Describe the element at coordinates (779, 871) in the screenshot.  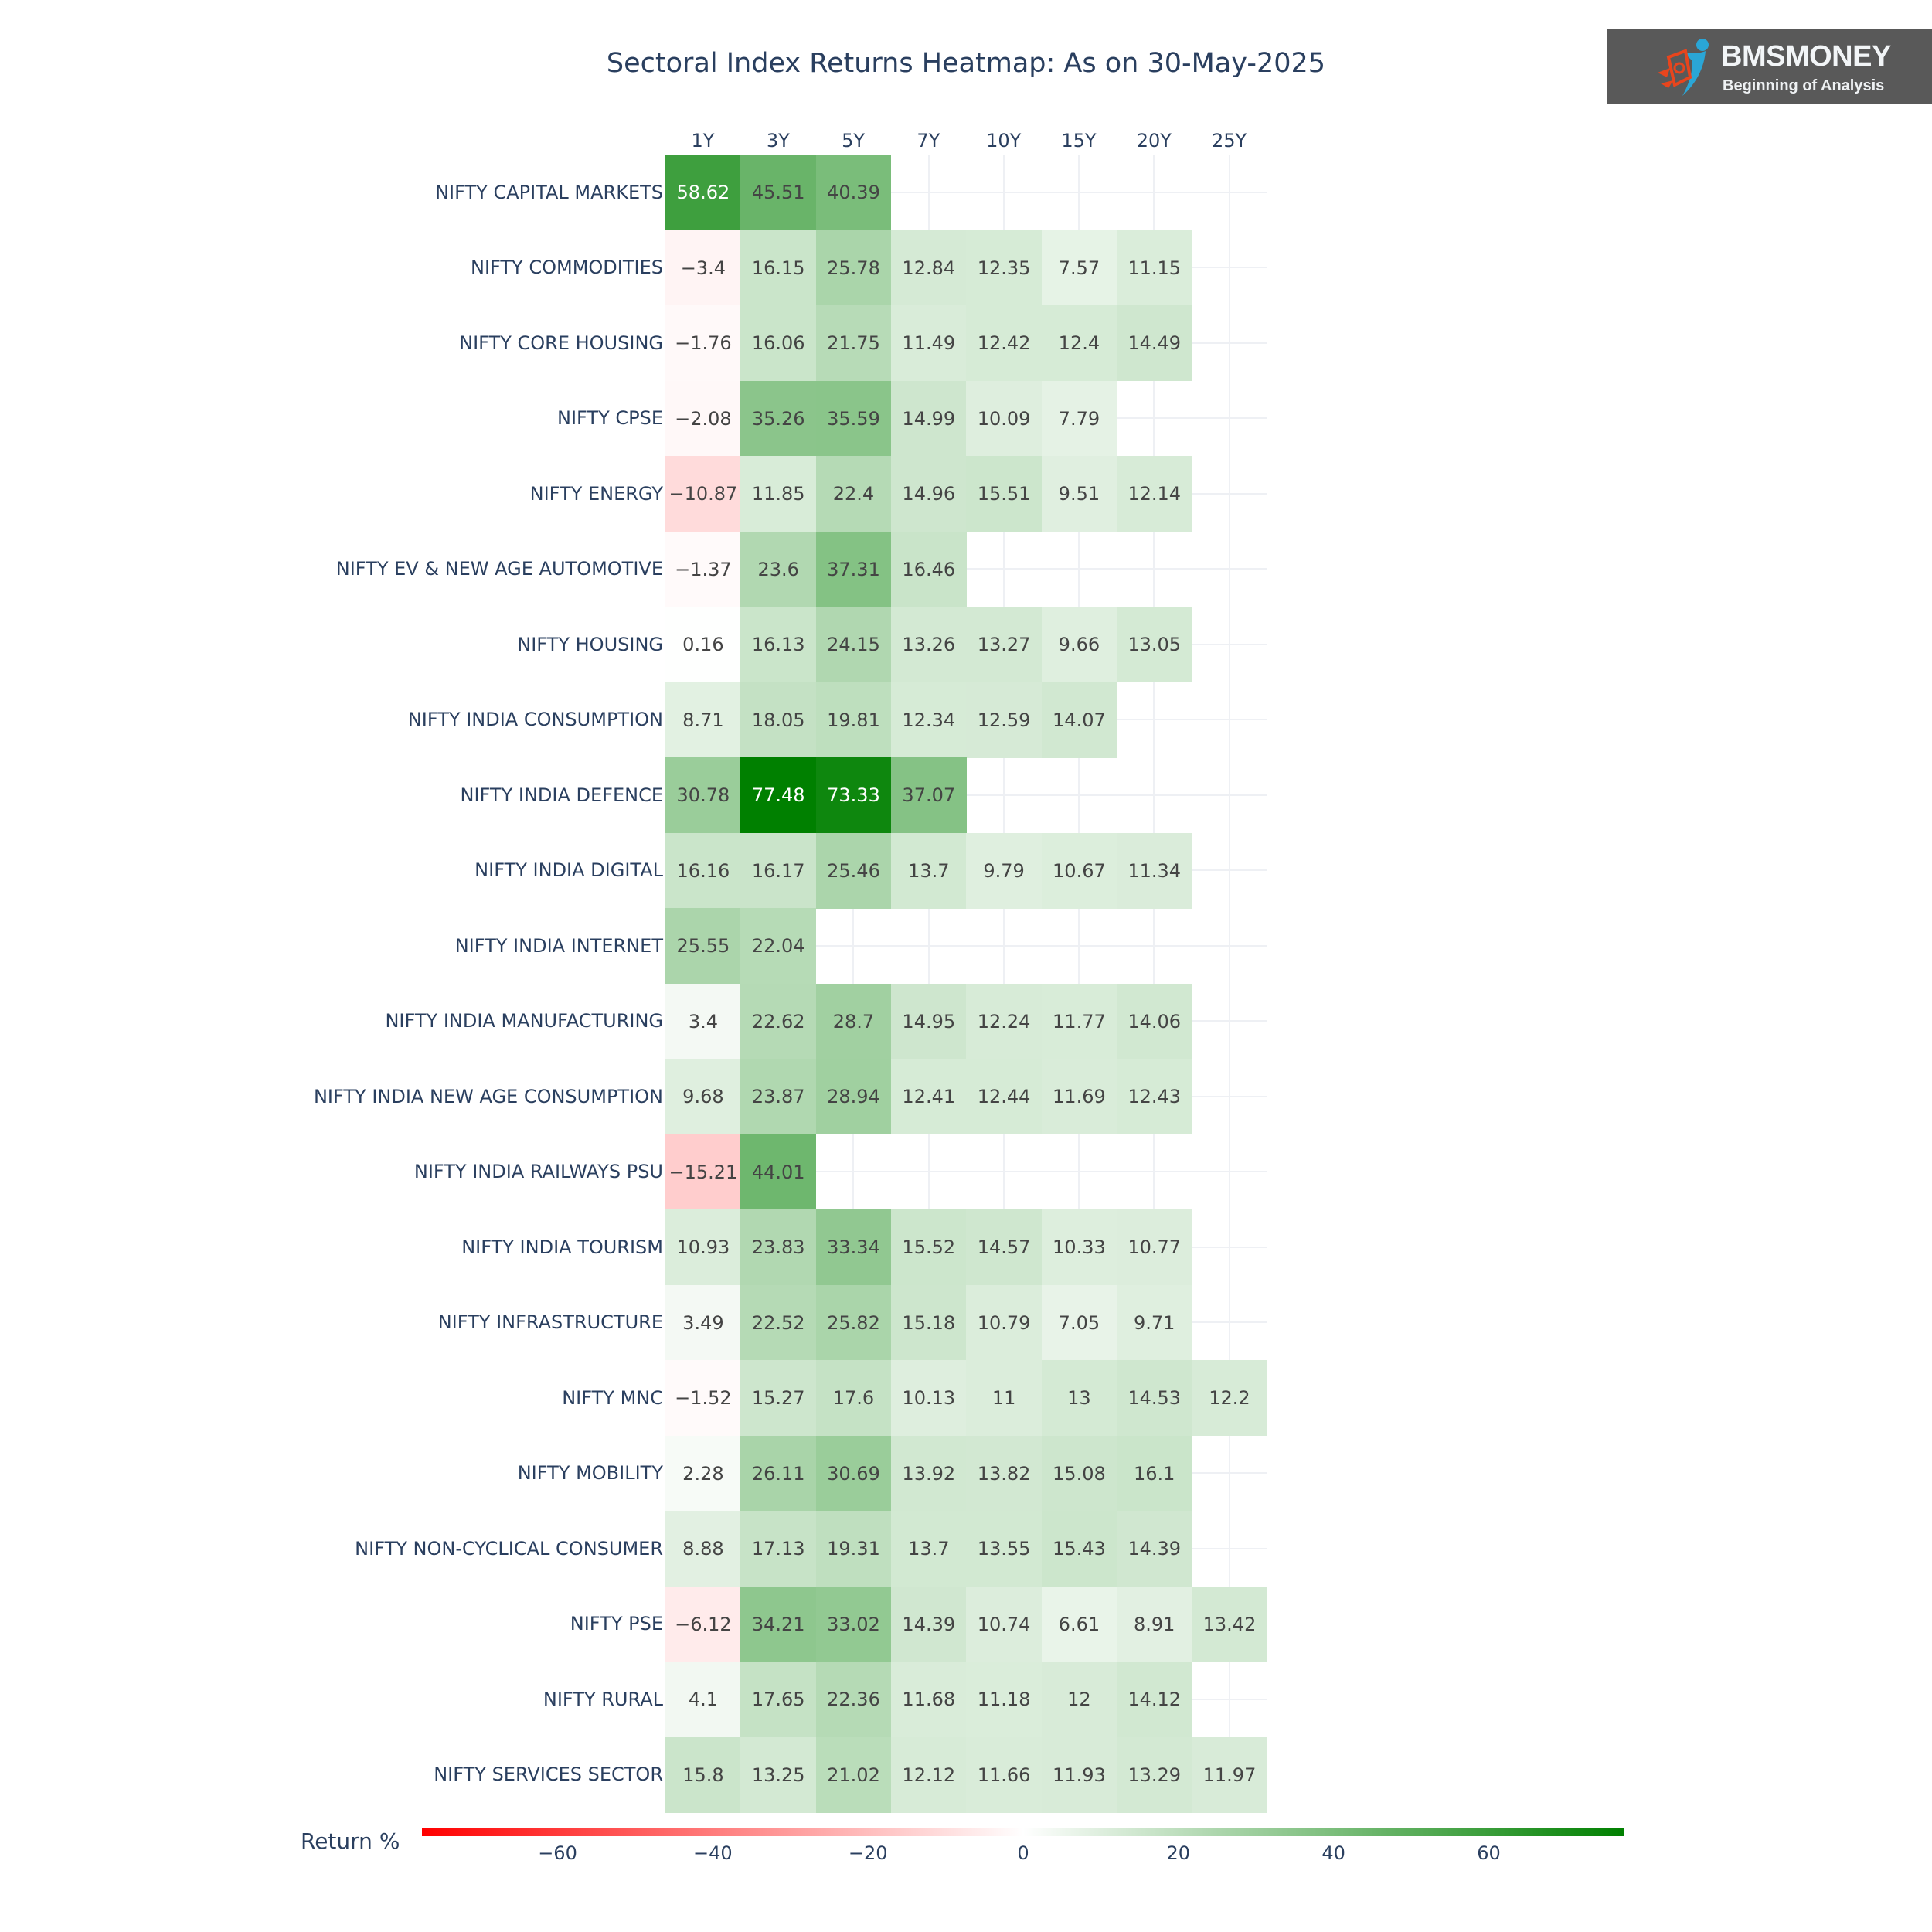
I see `heatmap-cell: 16.17` at that location.